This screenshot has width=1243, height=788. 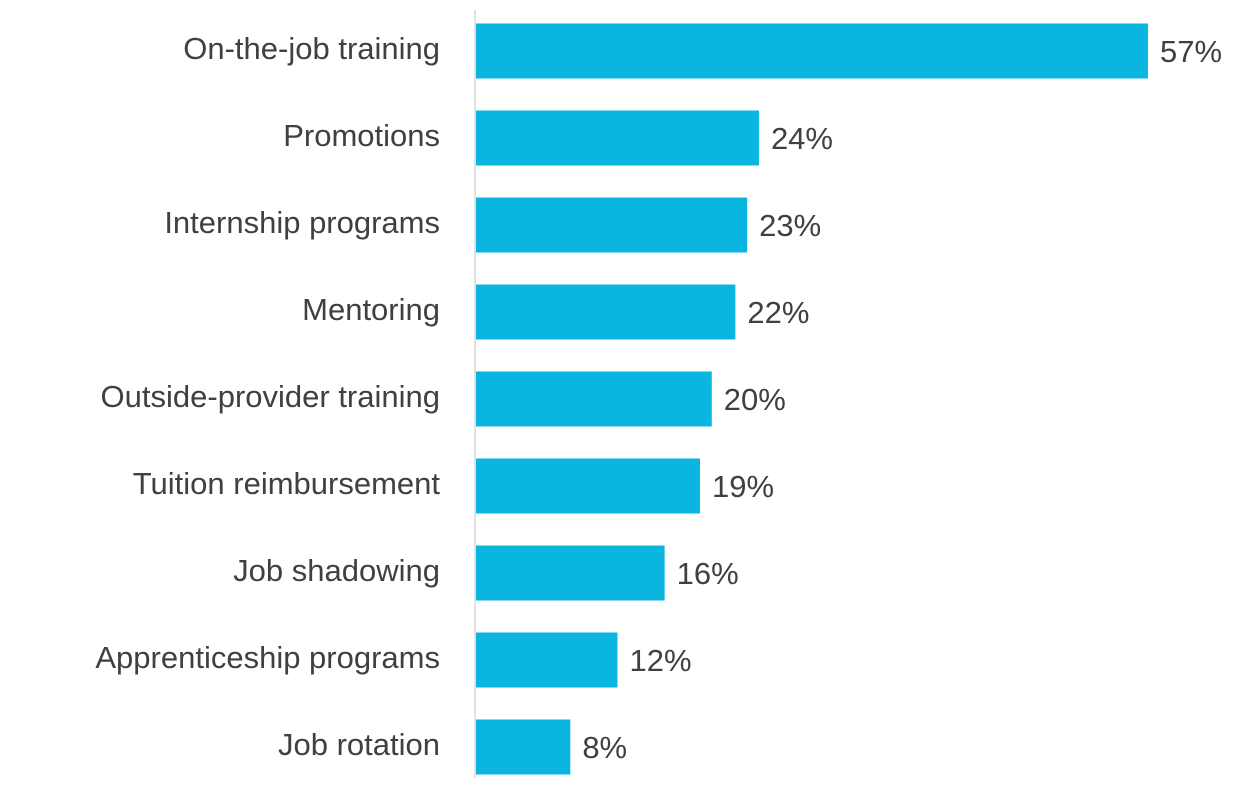 What do you see at coordinates (755, 399) in the screenshot?
I see `data-label: 20%` at bounding box center [755, 399].